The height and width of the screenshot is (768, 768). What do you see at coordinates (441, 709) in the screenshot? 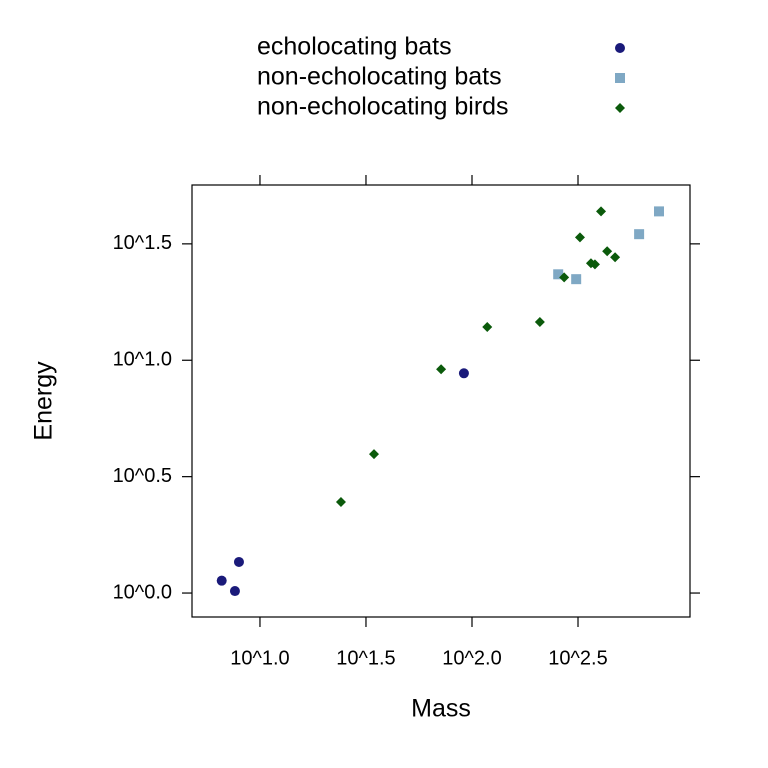
I see `x-axis-label: Mass` at bounding box center [441, 709].